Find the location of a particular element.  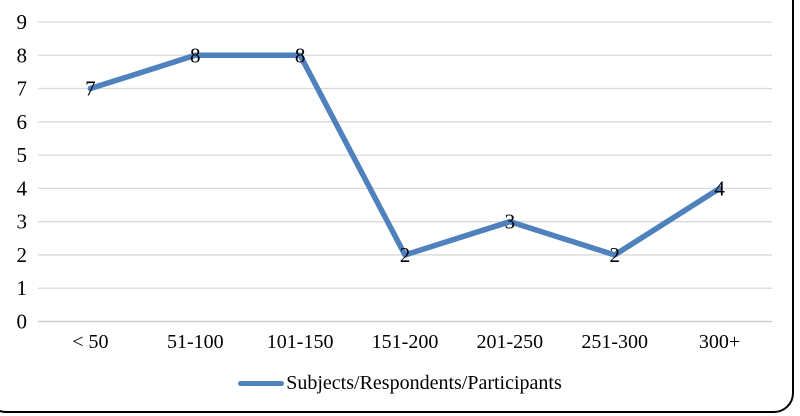

legend-line-swatch is located at coordinates (261, 383).